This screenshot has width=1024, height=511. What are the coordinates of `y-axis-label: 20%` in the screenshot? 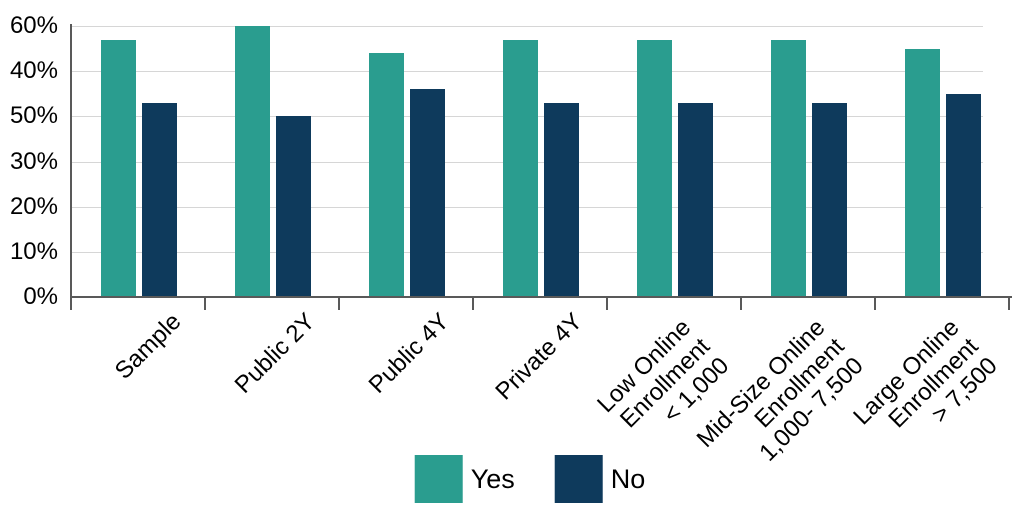 It's located at (33, 206).